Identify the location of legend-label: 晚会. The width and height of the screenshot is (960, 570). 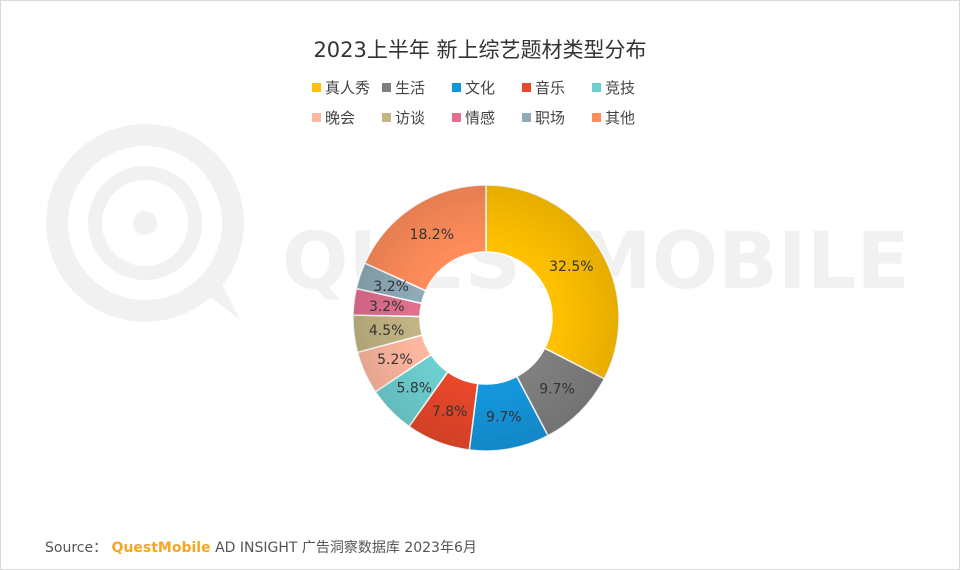
(340, 117).